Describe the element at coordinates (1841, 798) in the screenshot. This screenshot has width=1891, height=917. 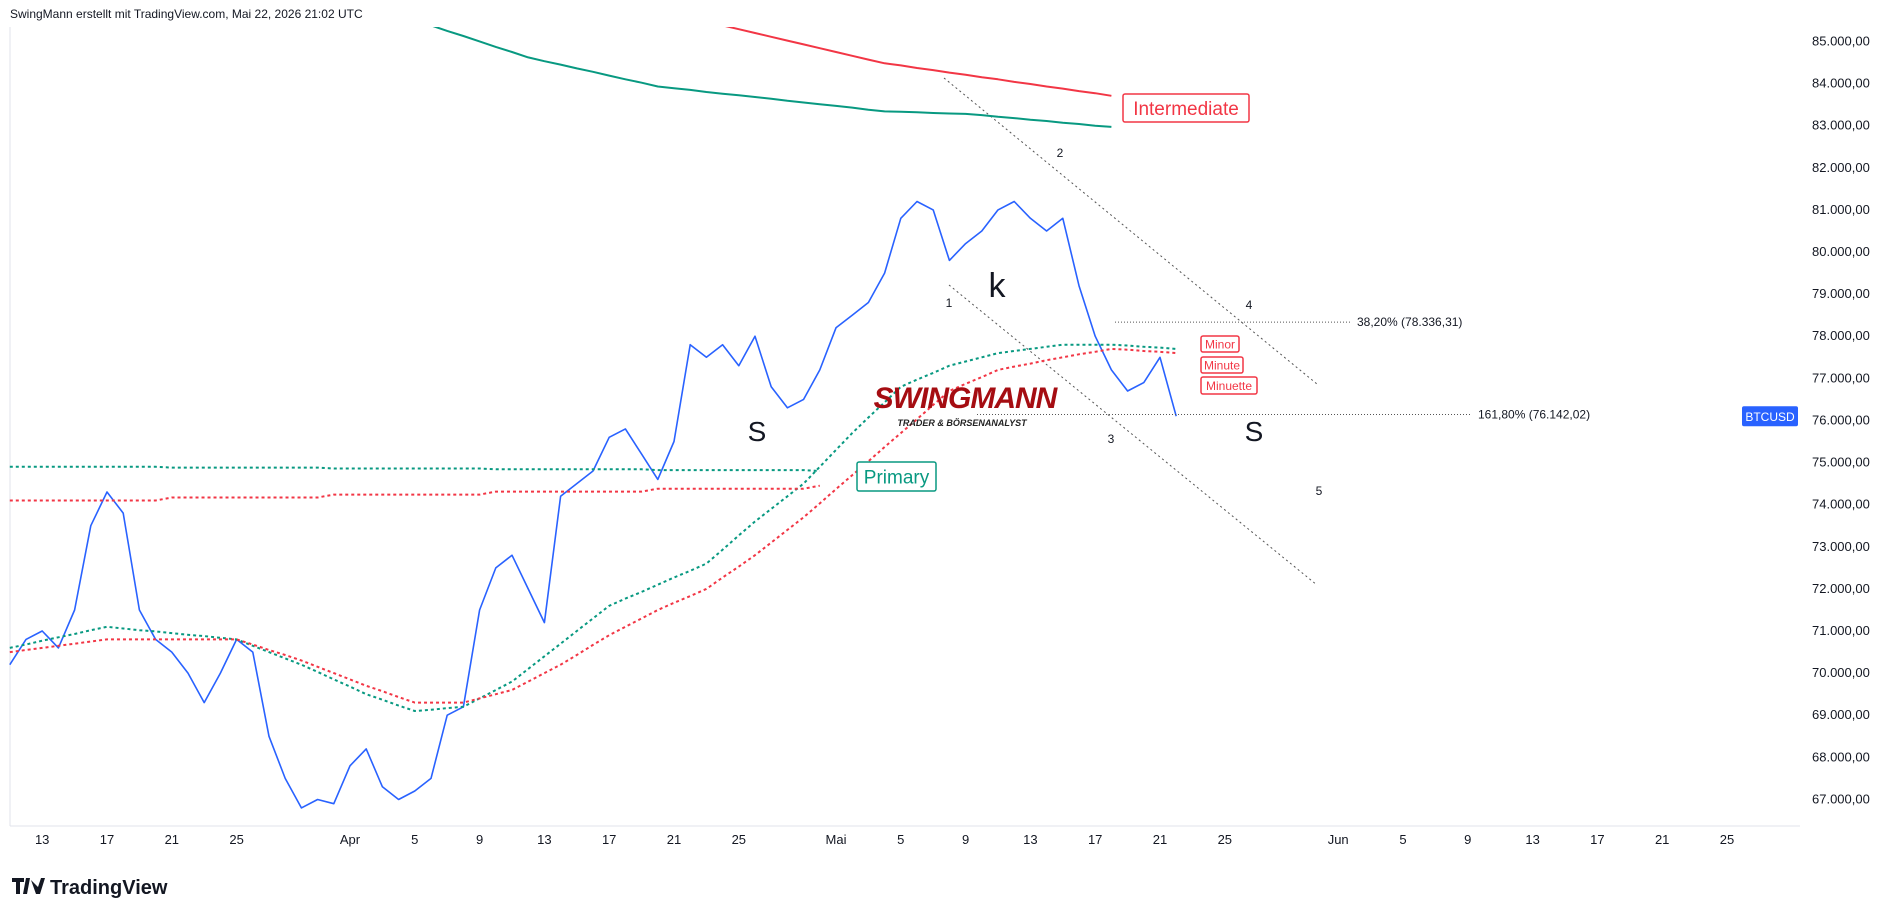
I see `y-tick-label: 67.000,00` at that location.